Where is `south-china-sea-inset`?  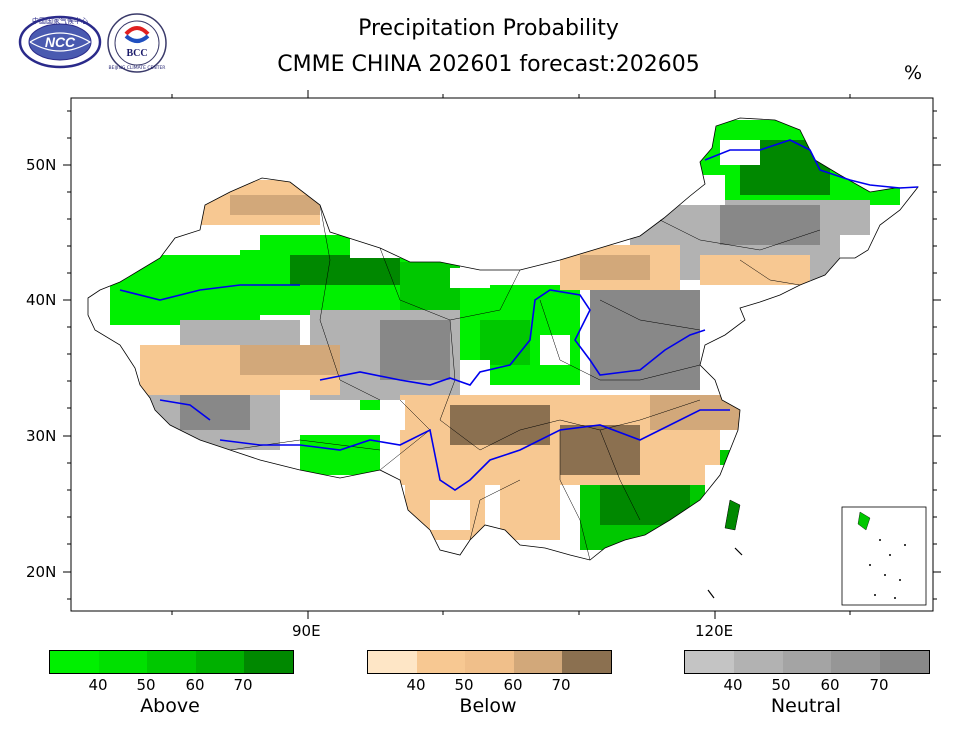 south-china-sea-inset is located at coordinates (884, 556).